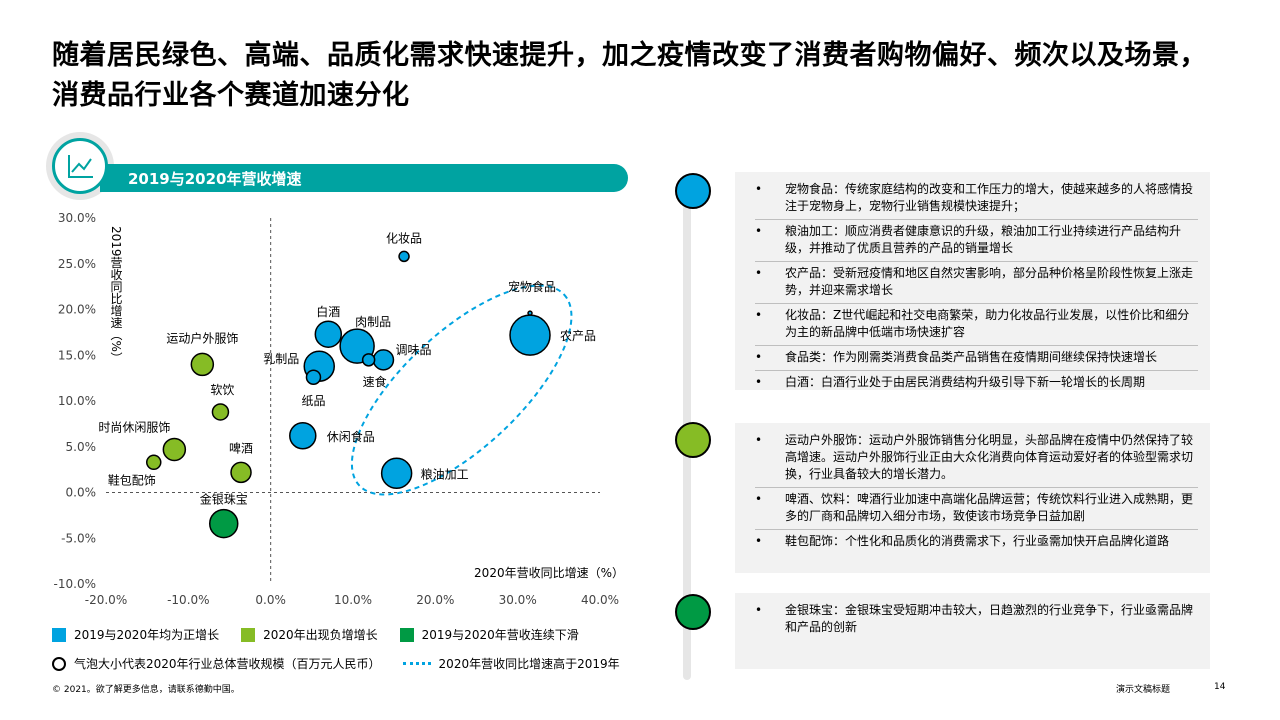 The width and height of the screenshot is (1280, 720). What do you see at coordinates (1220, 687) in the screenshot?
I see `page-number: 14` at bounding box center [1220, 687].